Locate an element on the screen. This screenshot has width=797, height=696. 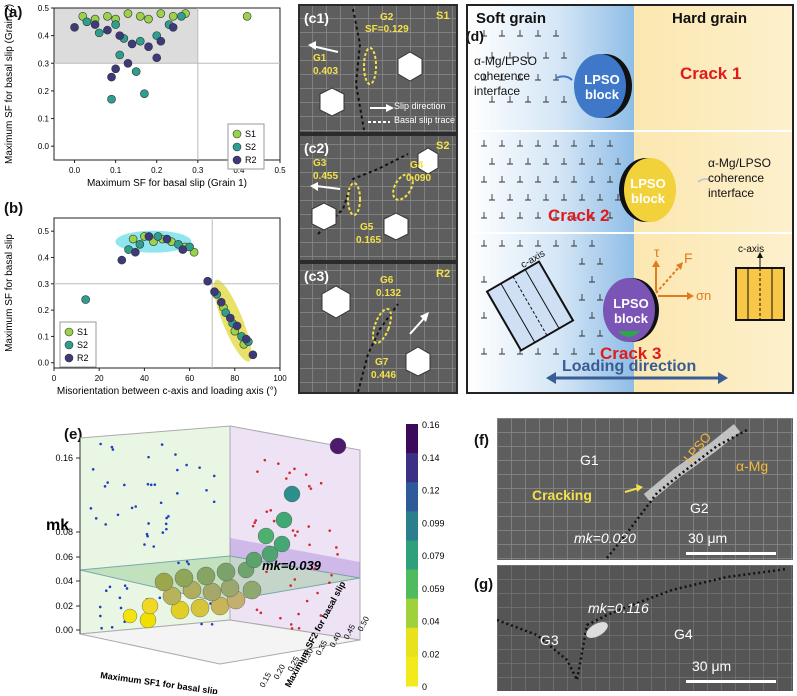
colorbar-tick-label: 0.16 is located at coordinates (431, 425).